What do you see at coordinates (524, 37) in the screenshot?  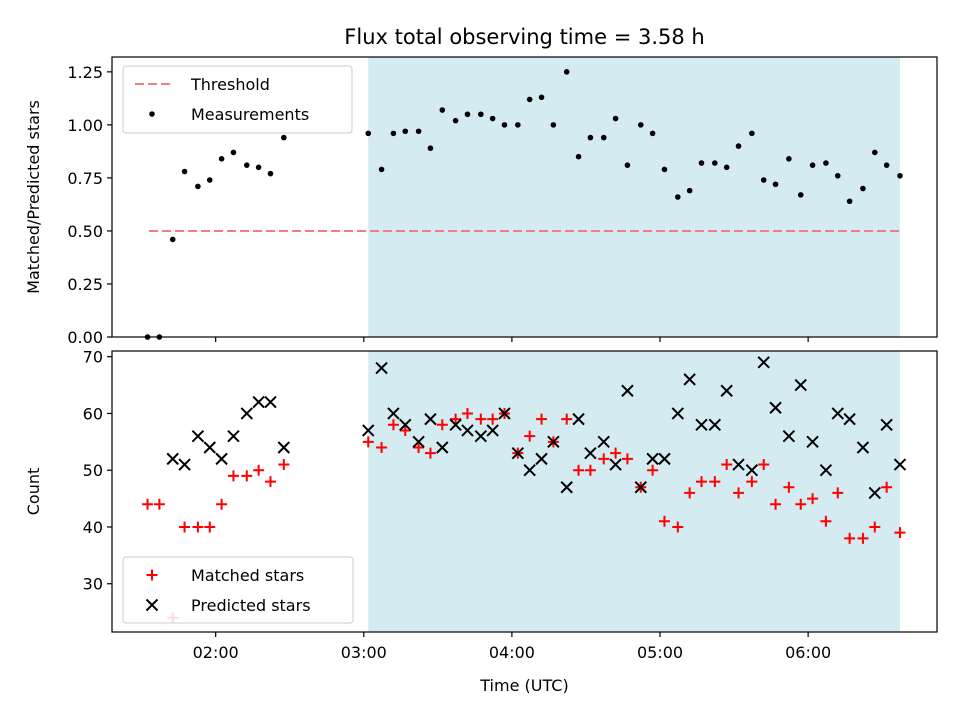 I see `chart-title: Flux total observing time = 3.58 h` at bounding box center [524, 37].